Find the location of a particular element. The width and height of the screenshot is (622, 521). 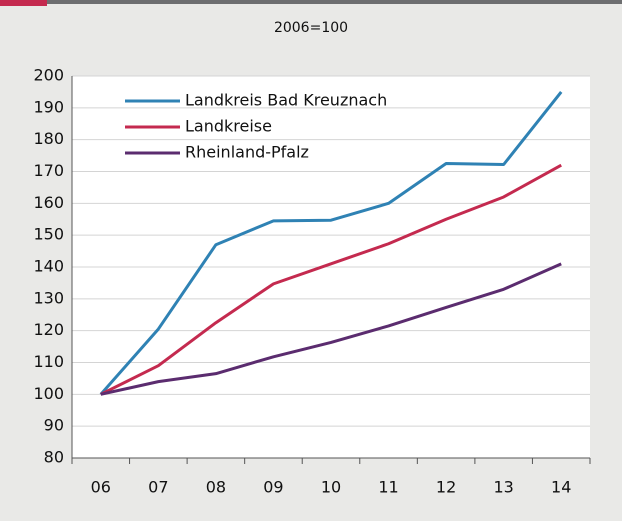

y-tick-label: 110 is located at coordinates (48, 361).